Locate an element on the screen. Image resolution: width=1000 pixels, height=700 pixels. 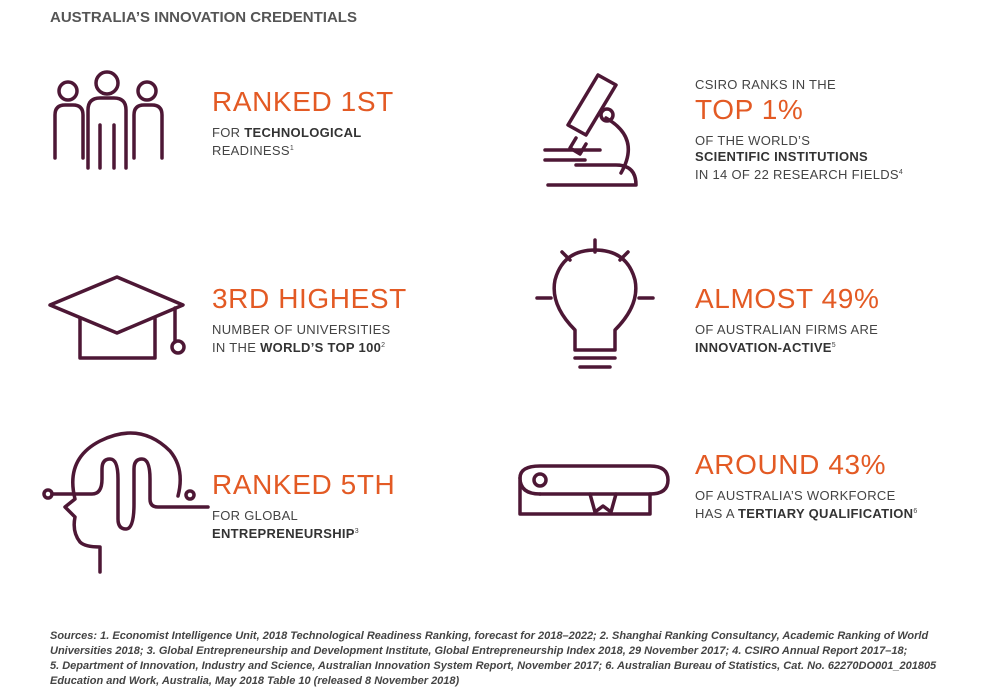
credential: RANKED 1ST FOR TECHNOLOGICAL READINESS1 is located at coordinates (303, 122).